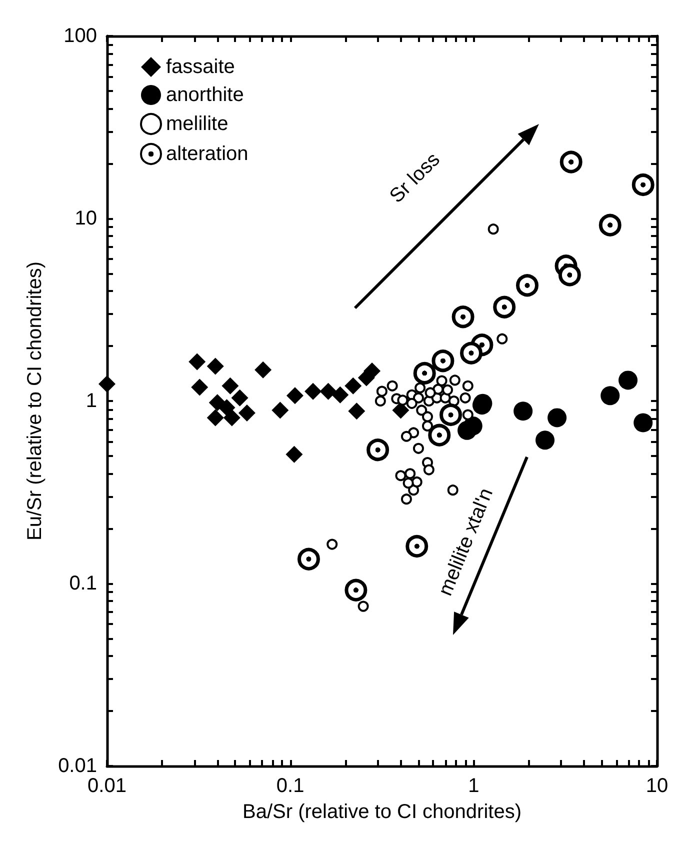  I want to click on y-tick-label: 100, so click(80, 36).